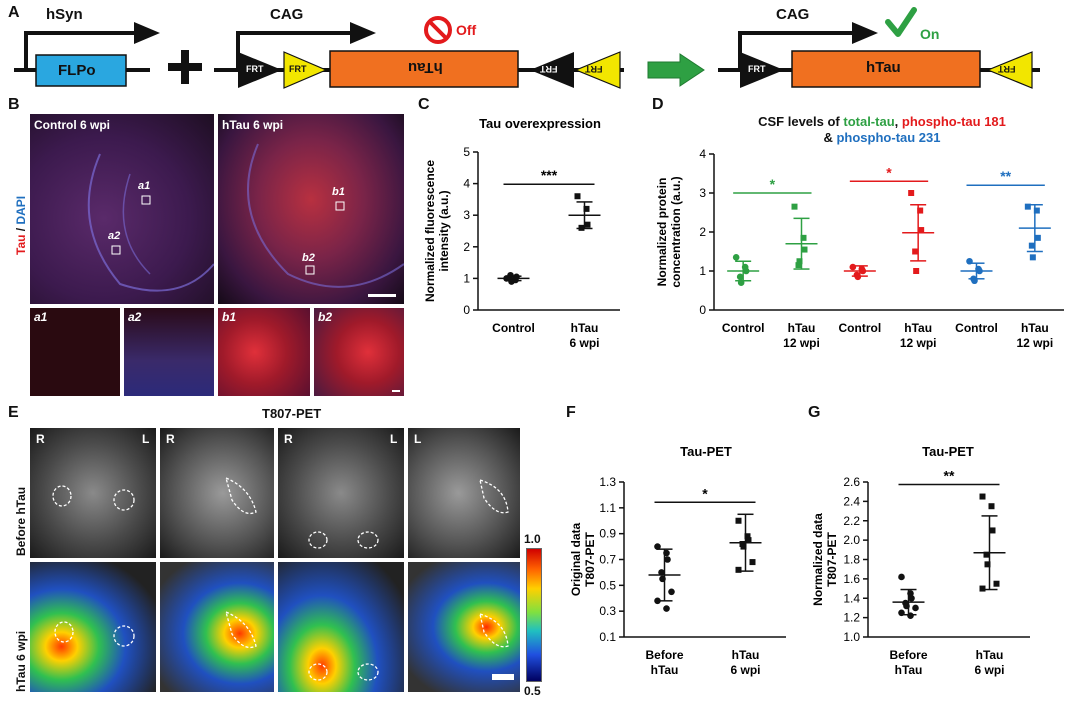 The height and width of the screenshot is (708, 1080). I want to click on y-axis-label: intensity (a.u.), so click(444, 230).